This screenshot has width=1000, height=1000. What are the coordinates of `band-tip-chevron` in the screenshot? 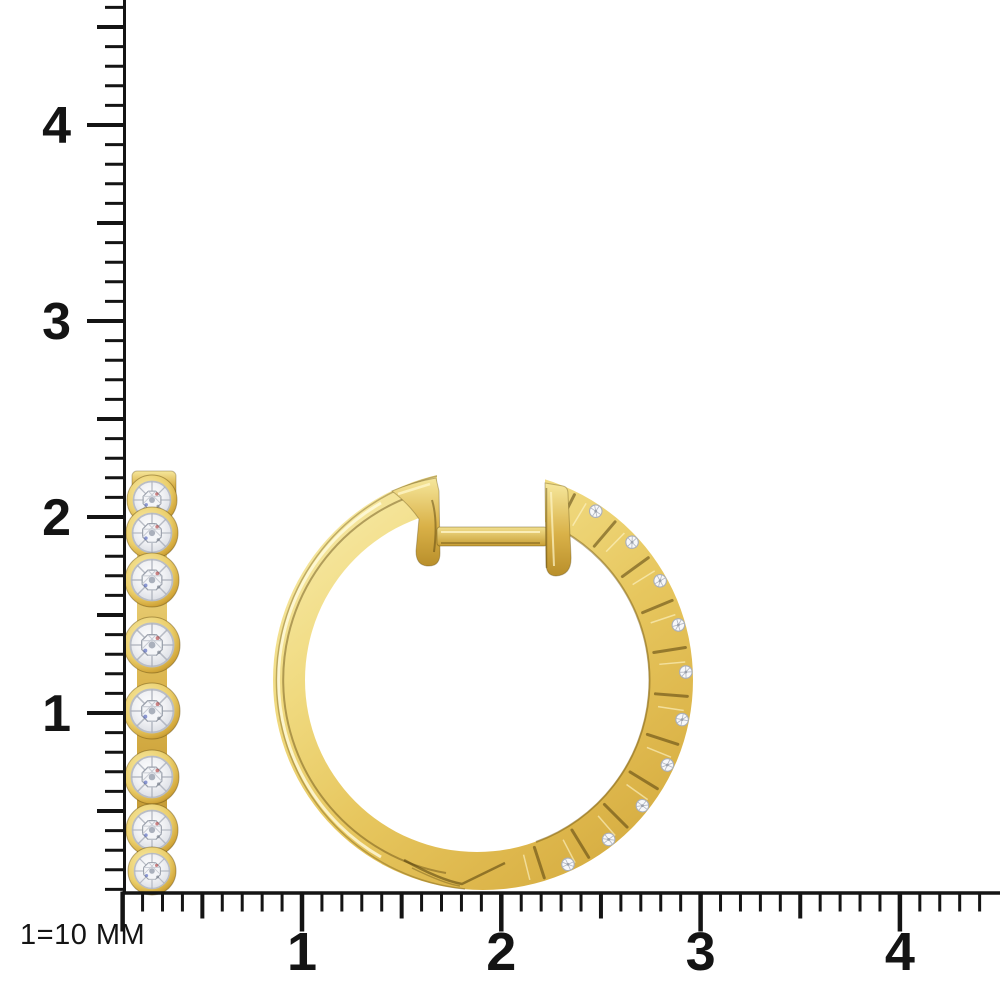 It's located at (454, 872).